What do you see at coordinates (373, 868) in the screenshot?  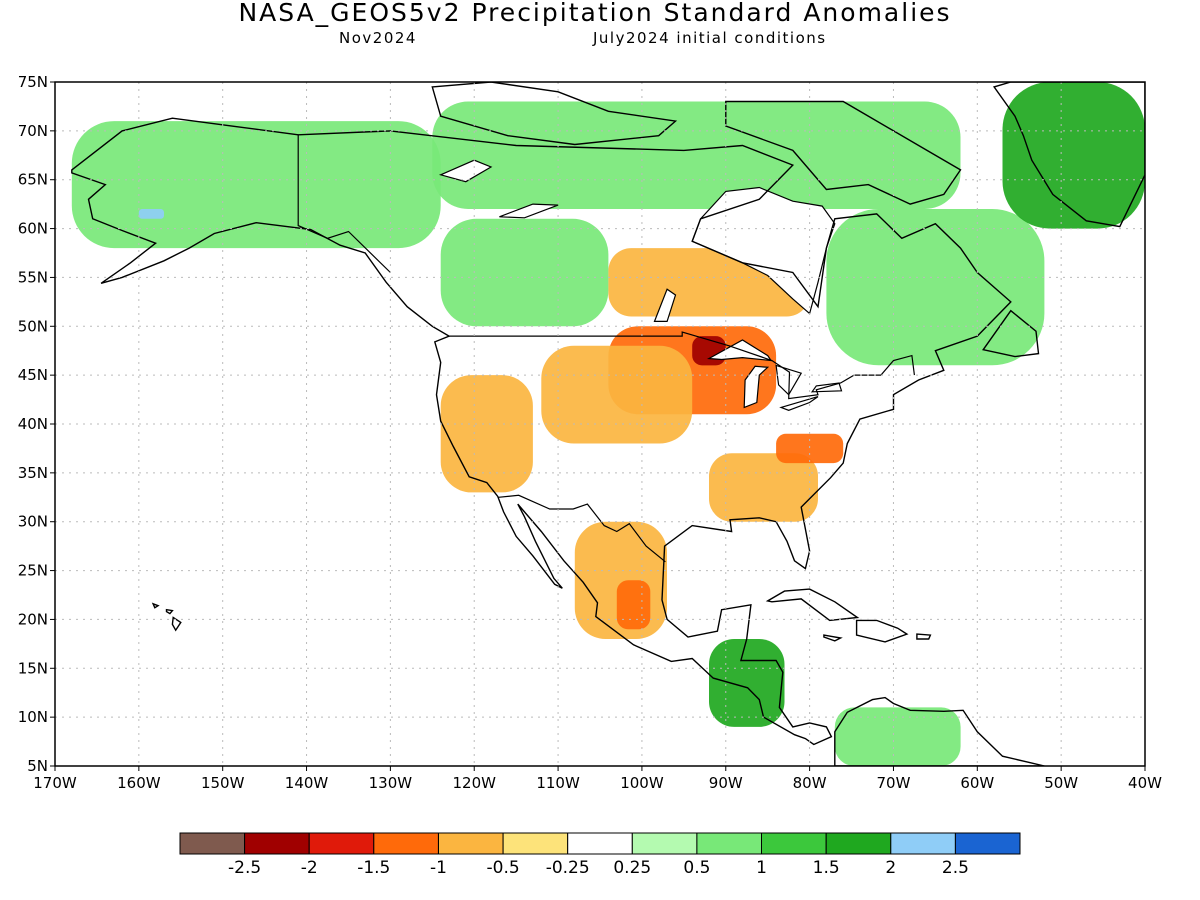 I see `colorbar-label: -1.5` at bounding box center [373, 868].